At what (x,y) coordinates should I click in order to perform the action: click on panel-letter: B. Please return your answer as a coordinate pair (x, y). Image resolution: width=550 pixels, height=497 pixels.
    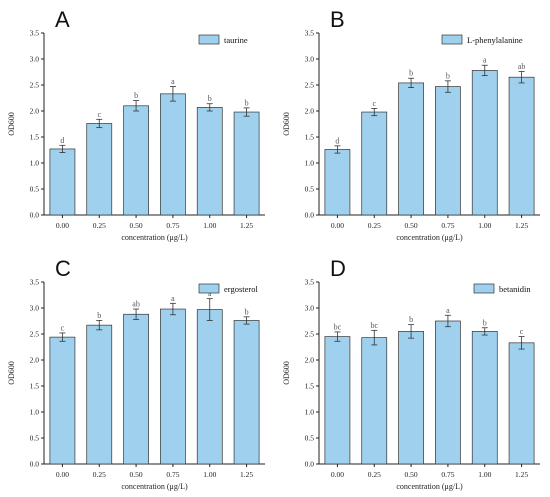
    Looking at the image, I should click on (337, 19).